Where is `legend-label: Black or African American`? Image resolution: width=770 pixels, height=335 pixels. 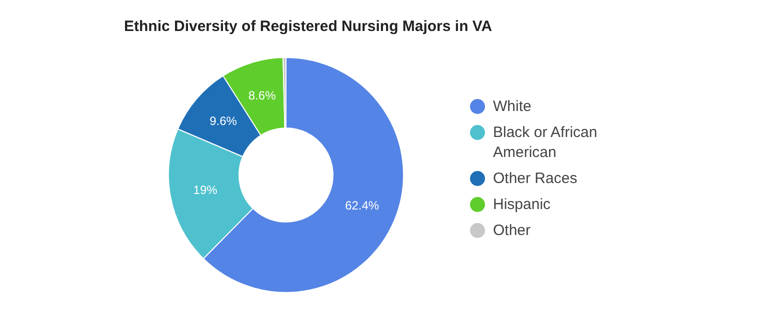 legend-label: Black or African American is located at coordinates (545, 143).